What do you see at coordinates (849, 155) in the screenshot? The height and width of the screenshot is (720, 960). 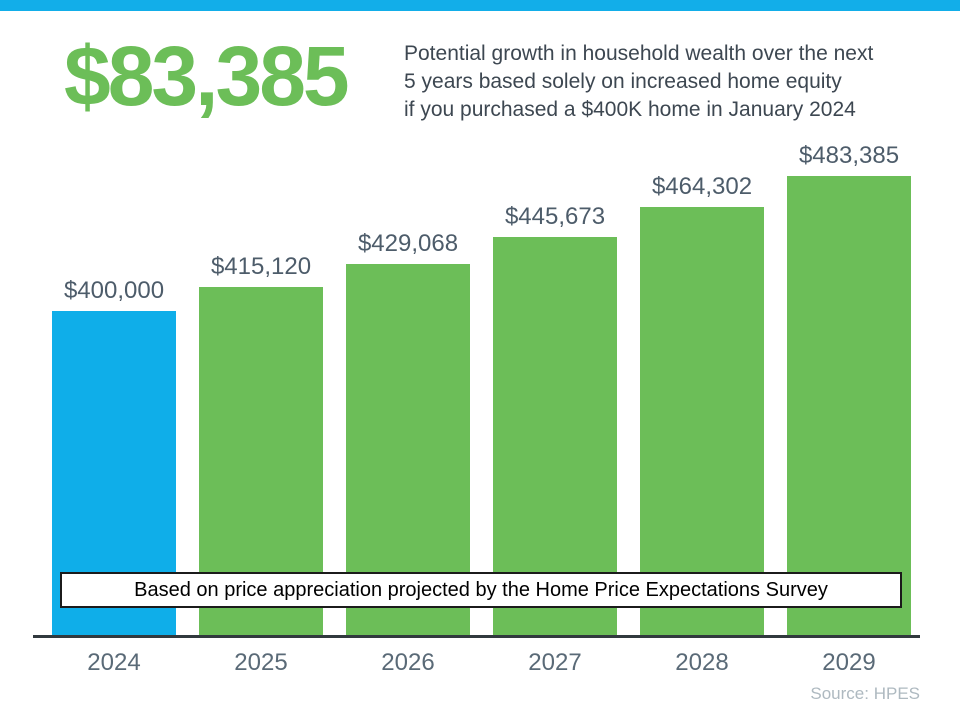 I see `bar-value-label-2029: $483,385` at bounding box center [849, 155].